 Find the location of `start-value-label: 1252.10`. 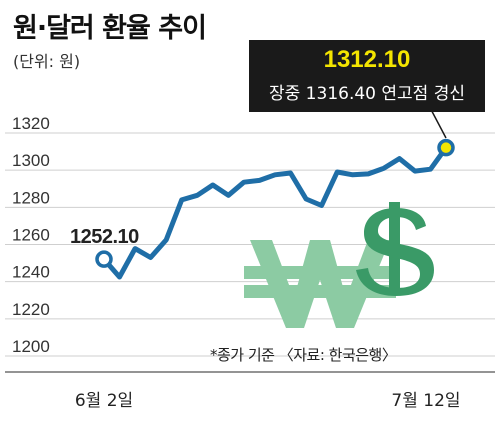

start-value-label: 1252.10 is located at coordinates (104, 237).